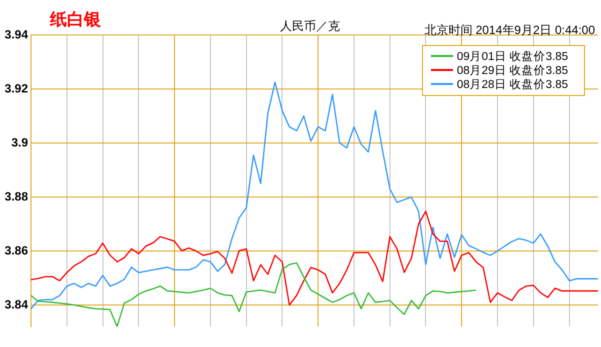 This screenshot has height=347, width=601. Describe the element at coordinates (16, 304) in the screenshot. I see `y-tick-label: 3.84` at that location.